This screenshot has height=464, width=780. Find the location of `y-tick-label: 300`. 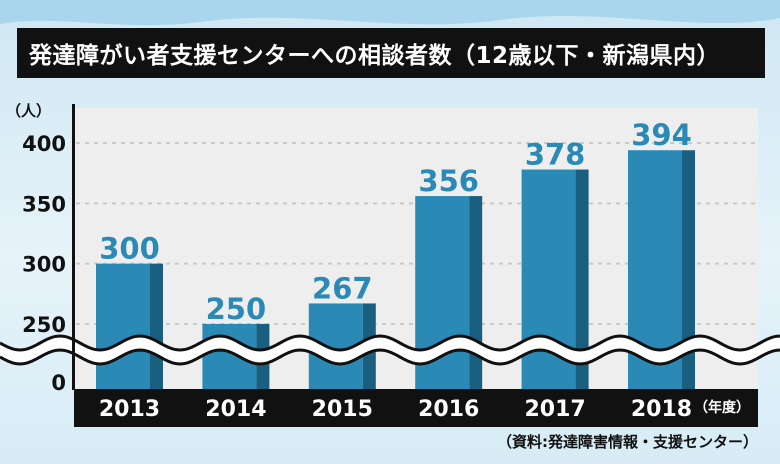

y-tick-label: 300 is located at coordinates (44, 265).